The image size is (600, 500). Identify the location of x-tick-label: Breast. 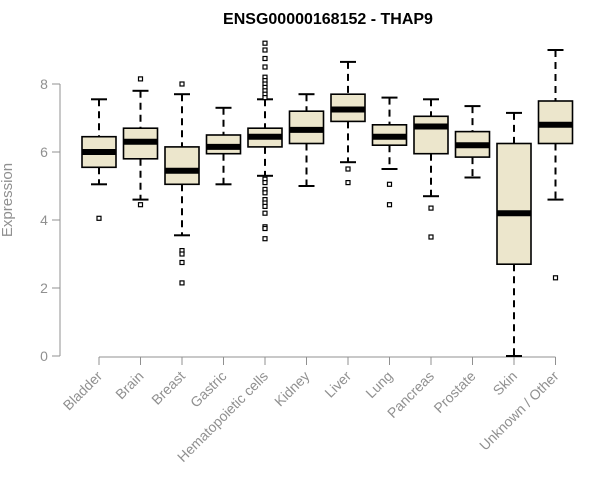
(168, 388).